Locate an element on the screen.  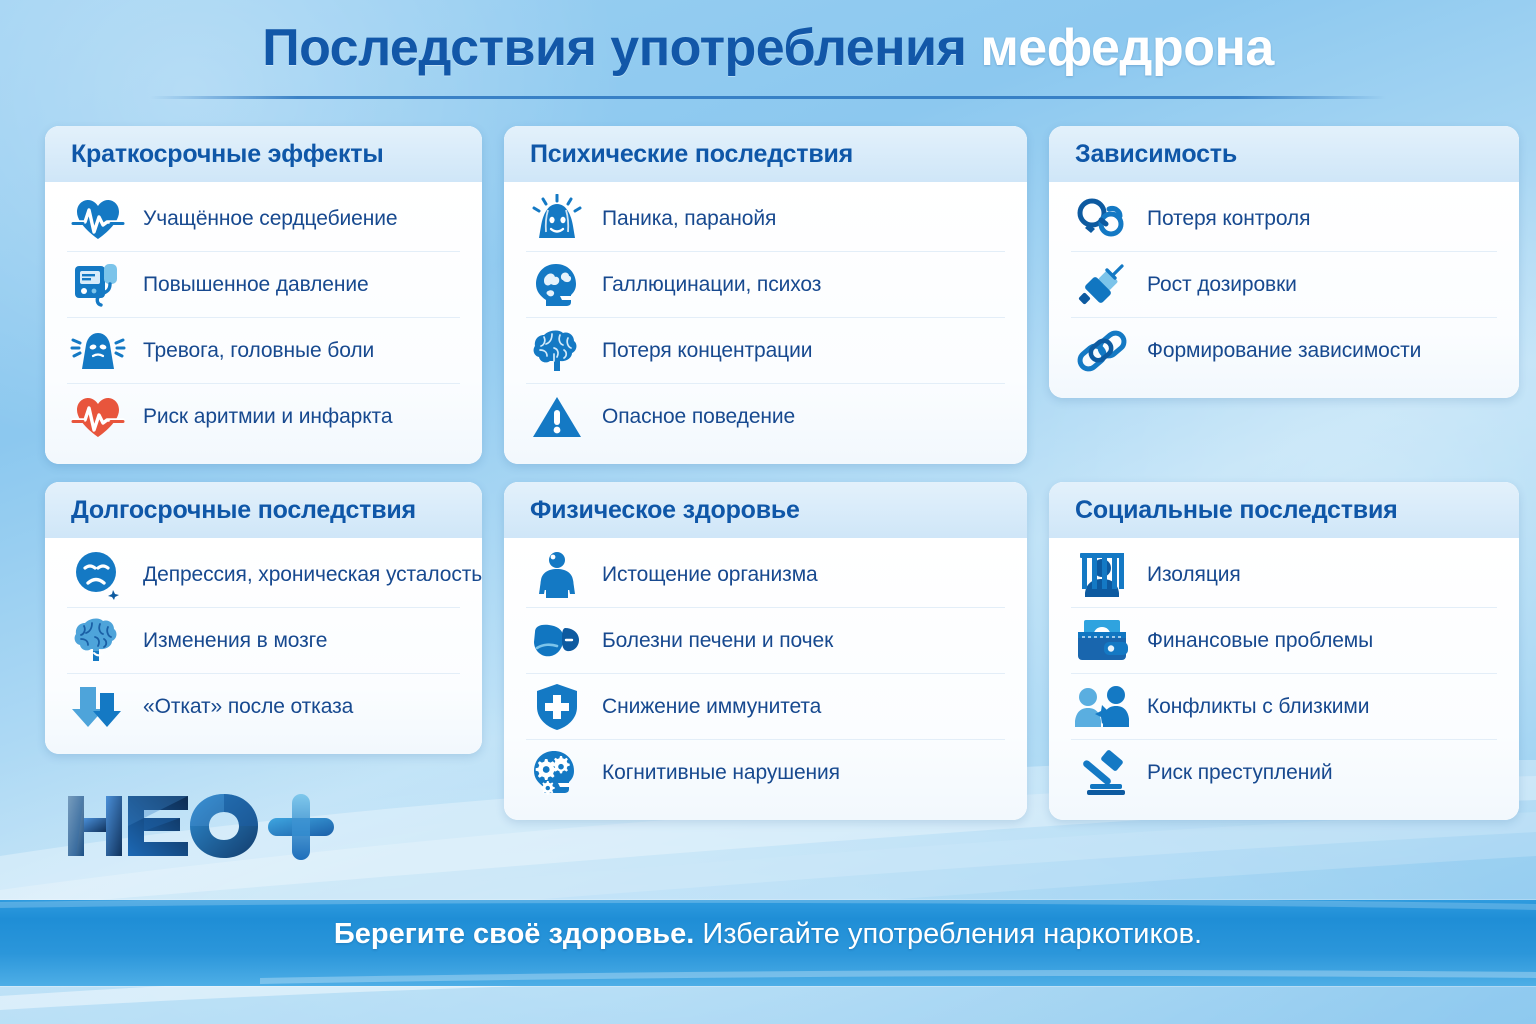
card-mental-consequences: Психические последствия is located at coordinates (765, 295).